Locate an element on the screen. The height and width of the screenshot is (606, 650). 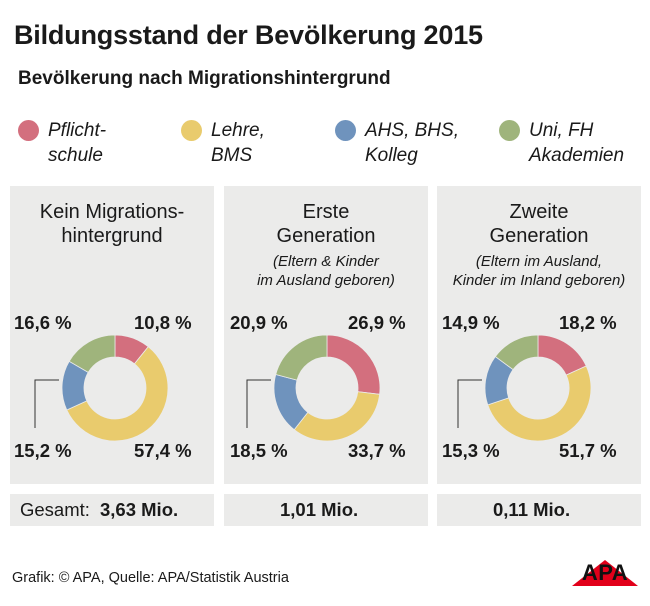
legend-swatch-lehre is located at coordinates (191, 130).